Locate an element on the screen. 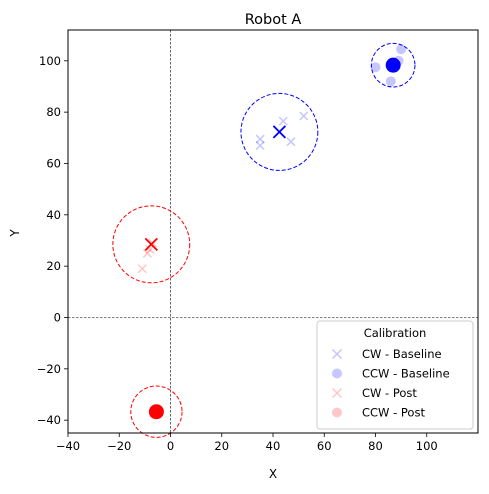 The height and width of the screenshot is (494, 489). legend-title: Calibration is located at coordinates (395, 333).